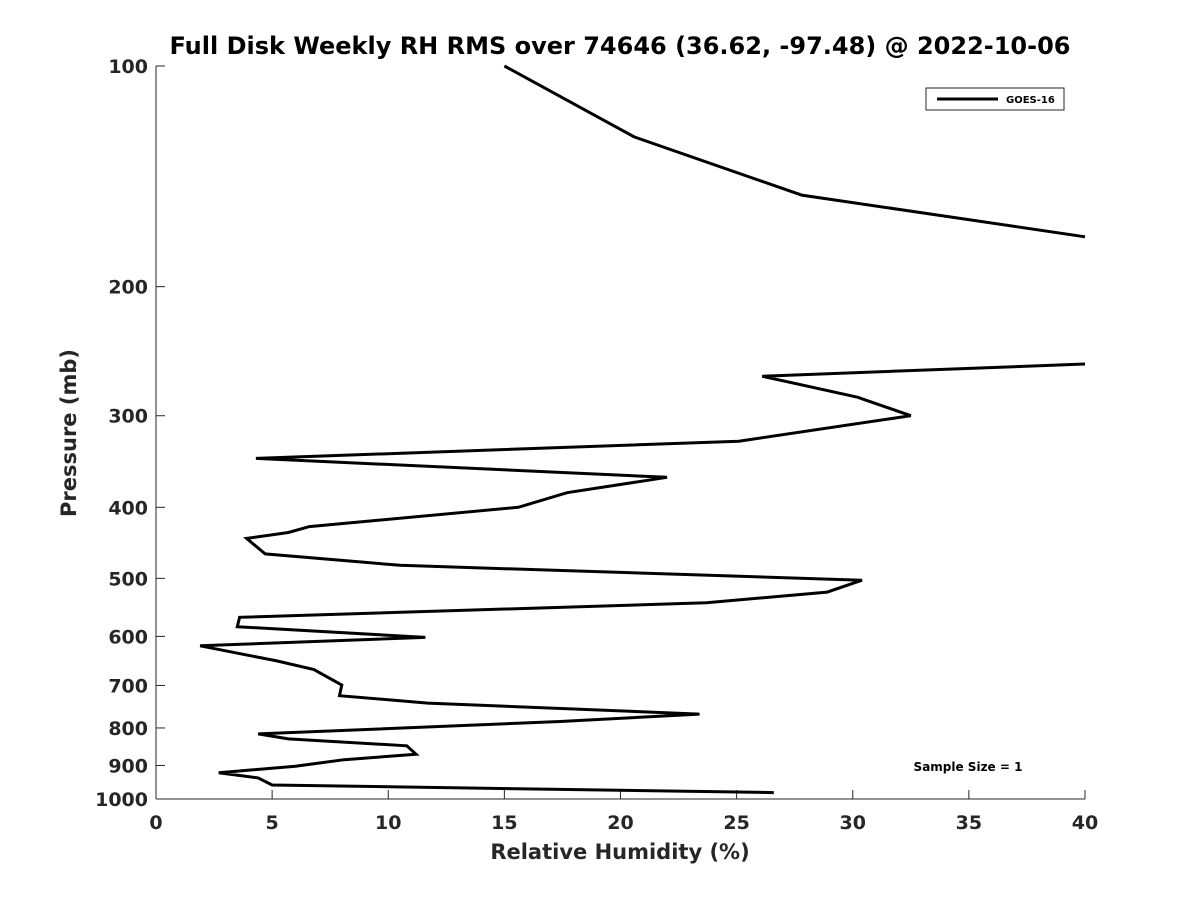 This screenshot has width=1200, height=900. I want to click on y-tick-label: 500, so click(128, 579).